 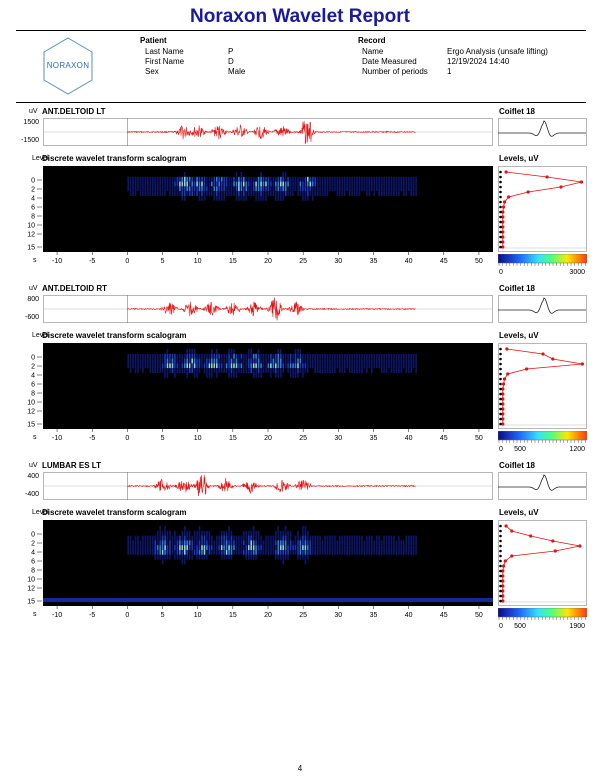 What do you see at coordinates (33, 544) in the screenshot?
I see `scalogram-y-tick-label: 2` at bounding box center [33, 544].